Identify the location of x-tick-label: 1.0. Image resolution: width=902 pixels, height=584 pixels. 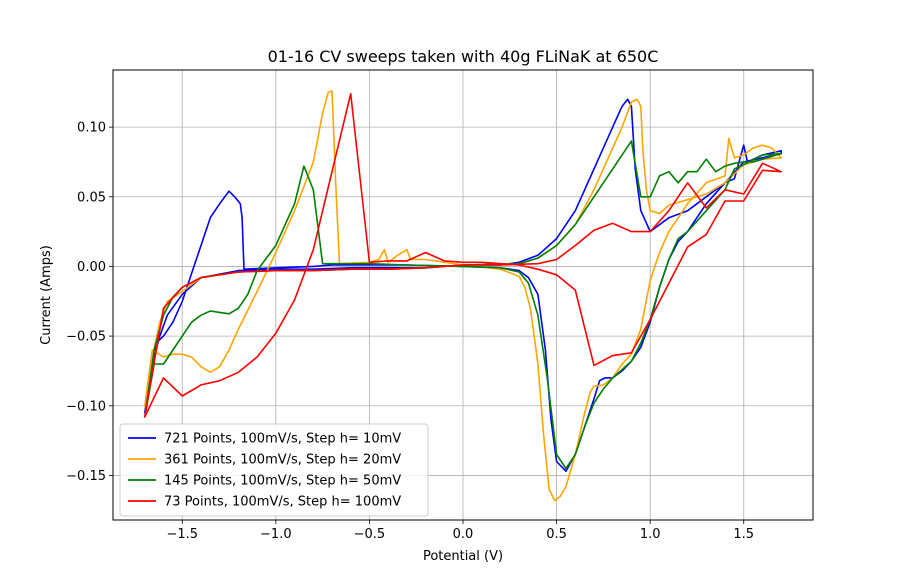
(650, 534).